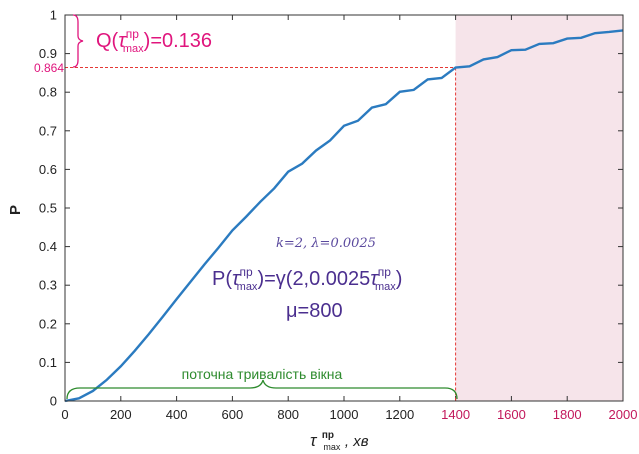 This screenshot has height=454, width=639. What do you see at coordinates (262, 374) in the screenshot?
I see `window-label: поточна тривалість вікна` at bounding box center [262, 374].